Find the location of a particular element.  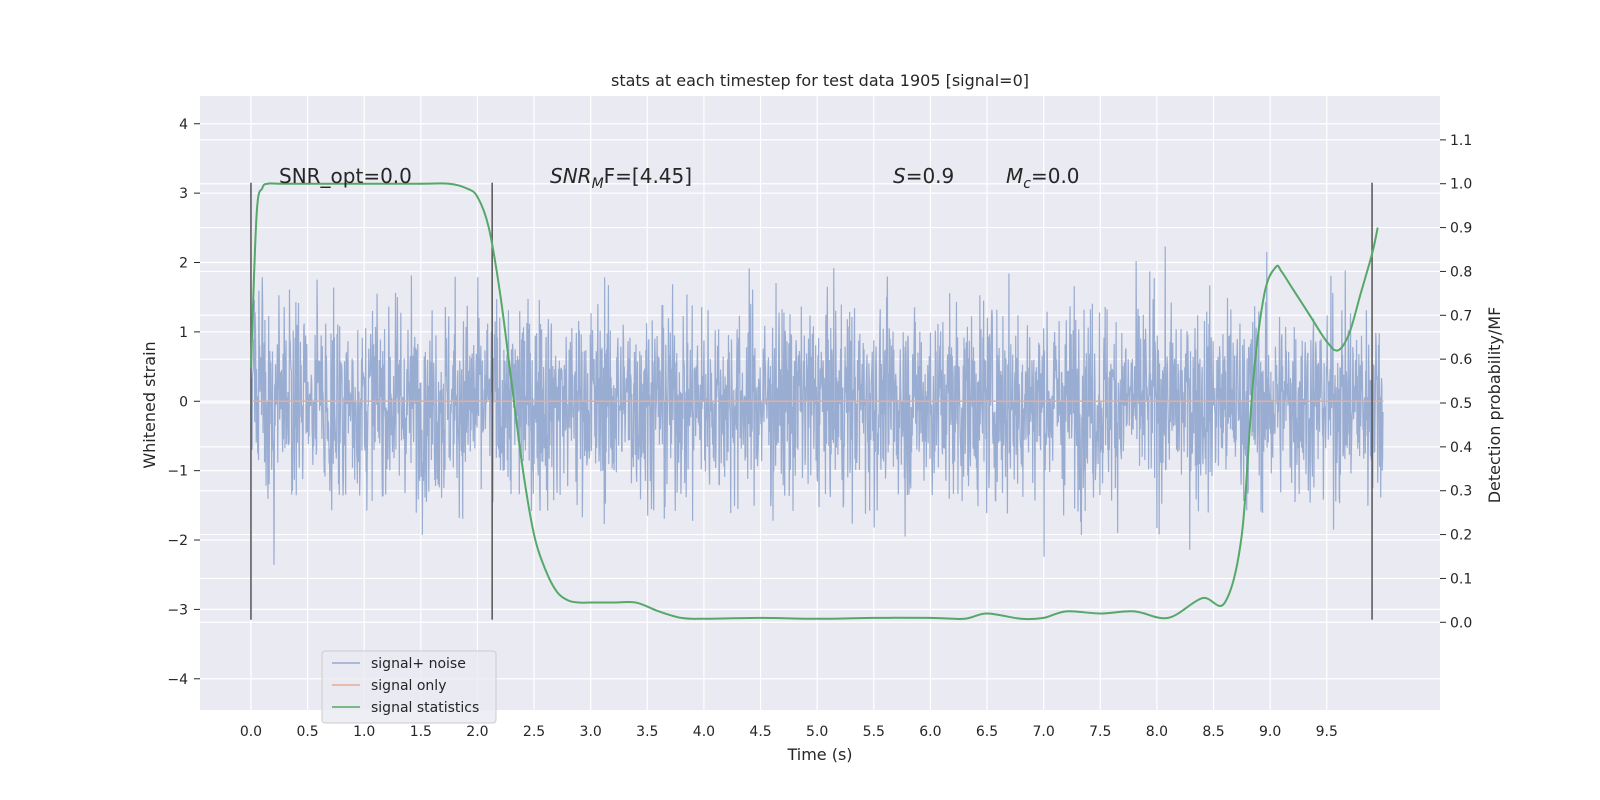

annotation-mc: Mc=0.0 is located at coordinates (1043, 178).